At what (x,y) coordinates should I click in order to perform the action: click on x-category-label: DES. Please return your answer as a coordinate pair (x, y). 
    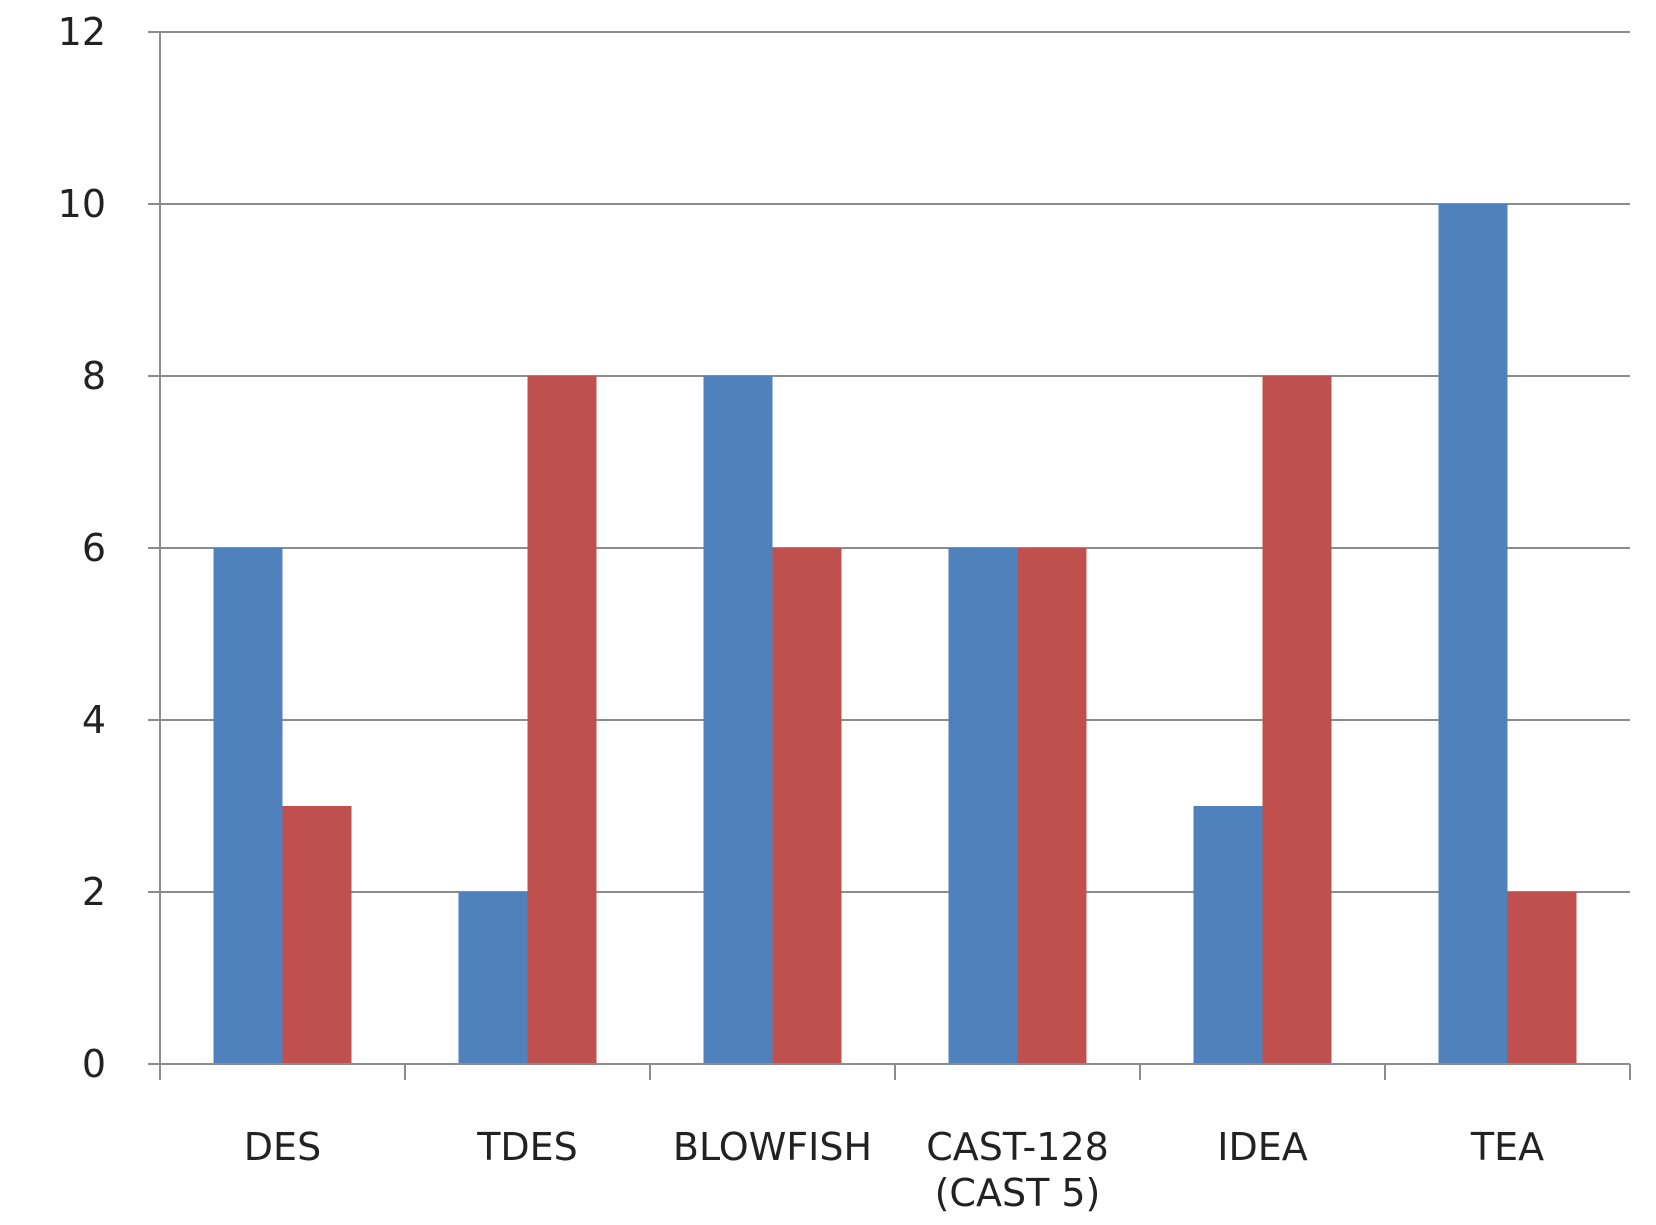
    Looking at the image, I should click on (282, 1147).